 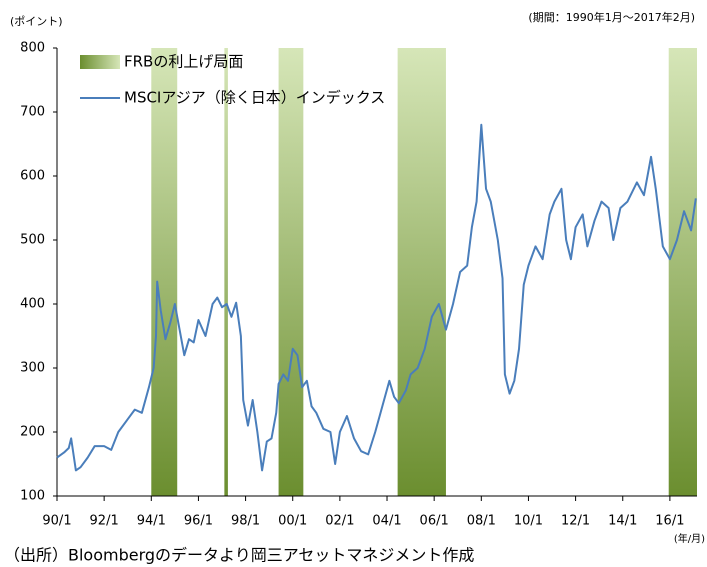 What do you see at coordinates (669, 521) in the screenshot?
I see `x-tick-label: 16/1` at bounding box center [669, 521].